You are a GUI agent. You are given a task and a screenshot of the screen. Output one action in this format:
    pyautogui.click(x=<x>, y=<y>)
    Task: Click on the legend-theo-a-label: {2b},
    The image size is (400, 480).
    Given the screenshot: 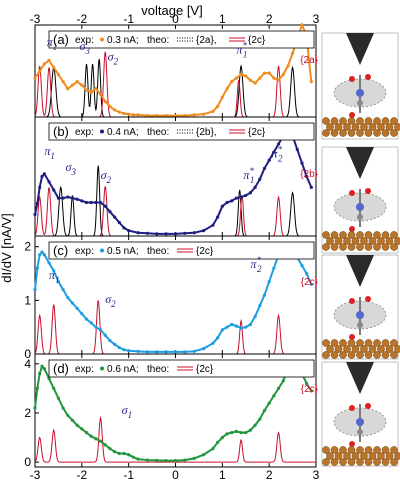 What is the action you would take?
    pyautogui.click(x=206, y=132)
    